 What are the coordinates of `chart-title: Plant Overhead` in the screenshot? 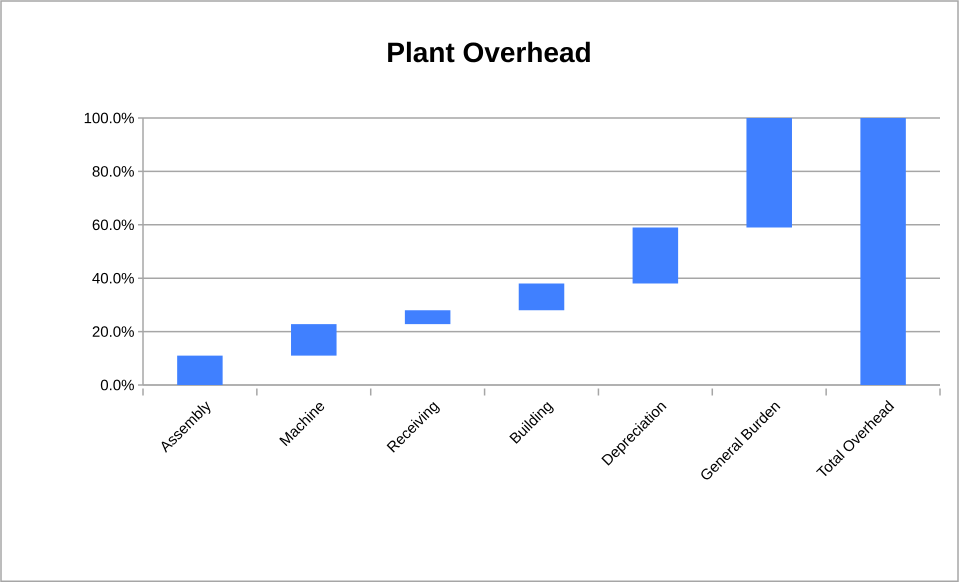 It's located at (489, 52).